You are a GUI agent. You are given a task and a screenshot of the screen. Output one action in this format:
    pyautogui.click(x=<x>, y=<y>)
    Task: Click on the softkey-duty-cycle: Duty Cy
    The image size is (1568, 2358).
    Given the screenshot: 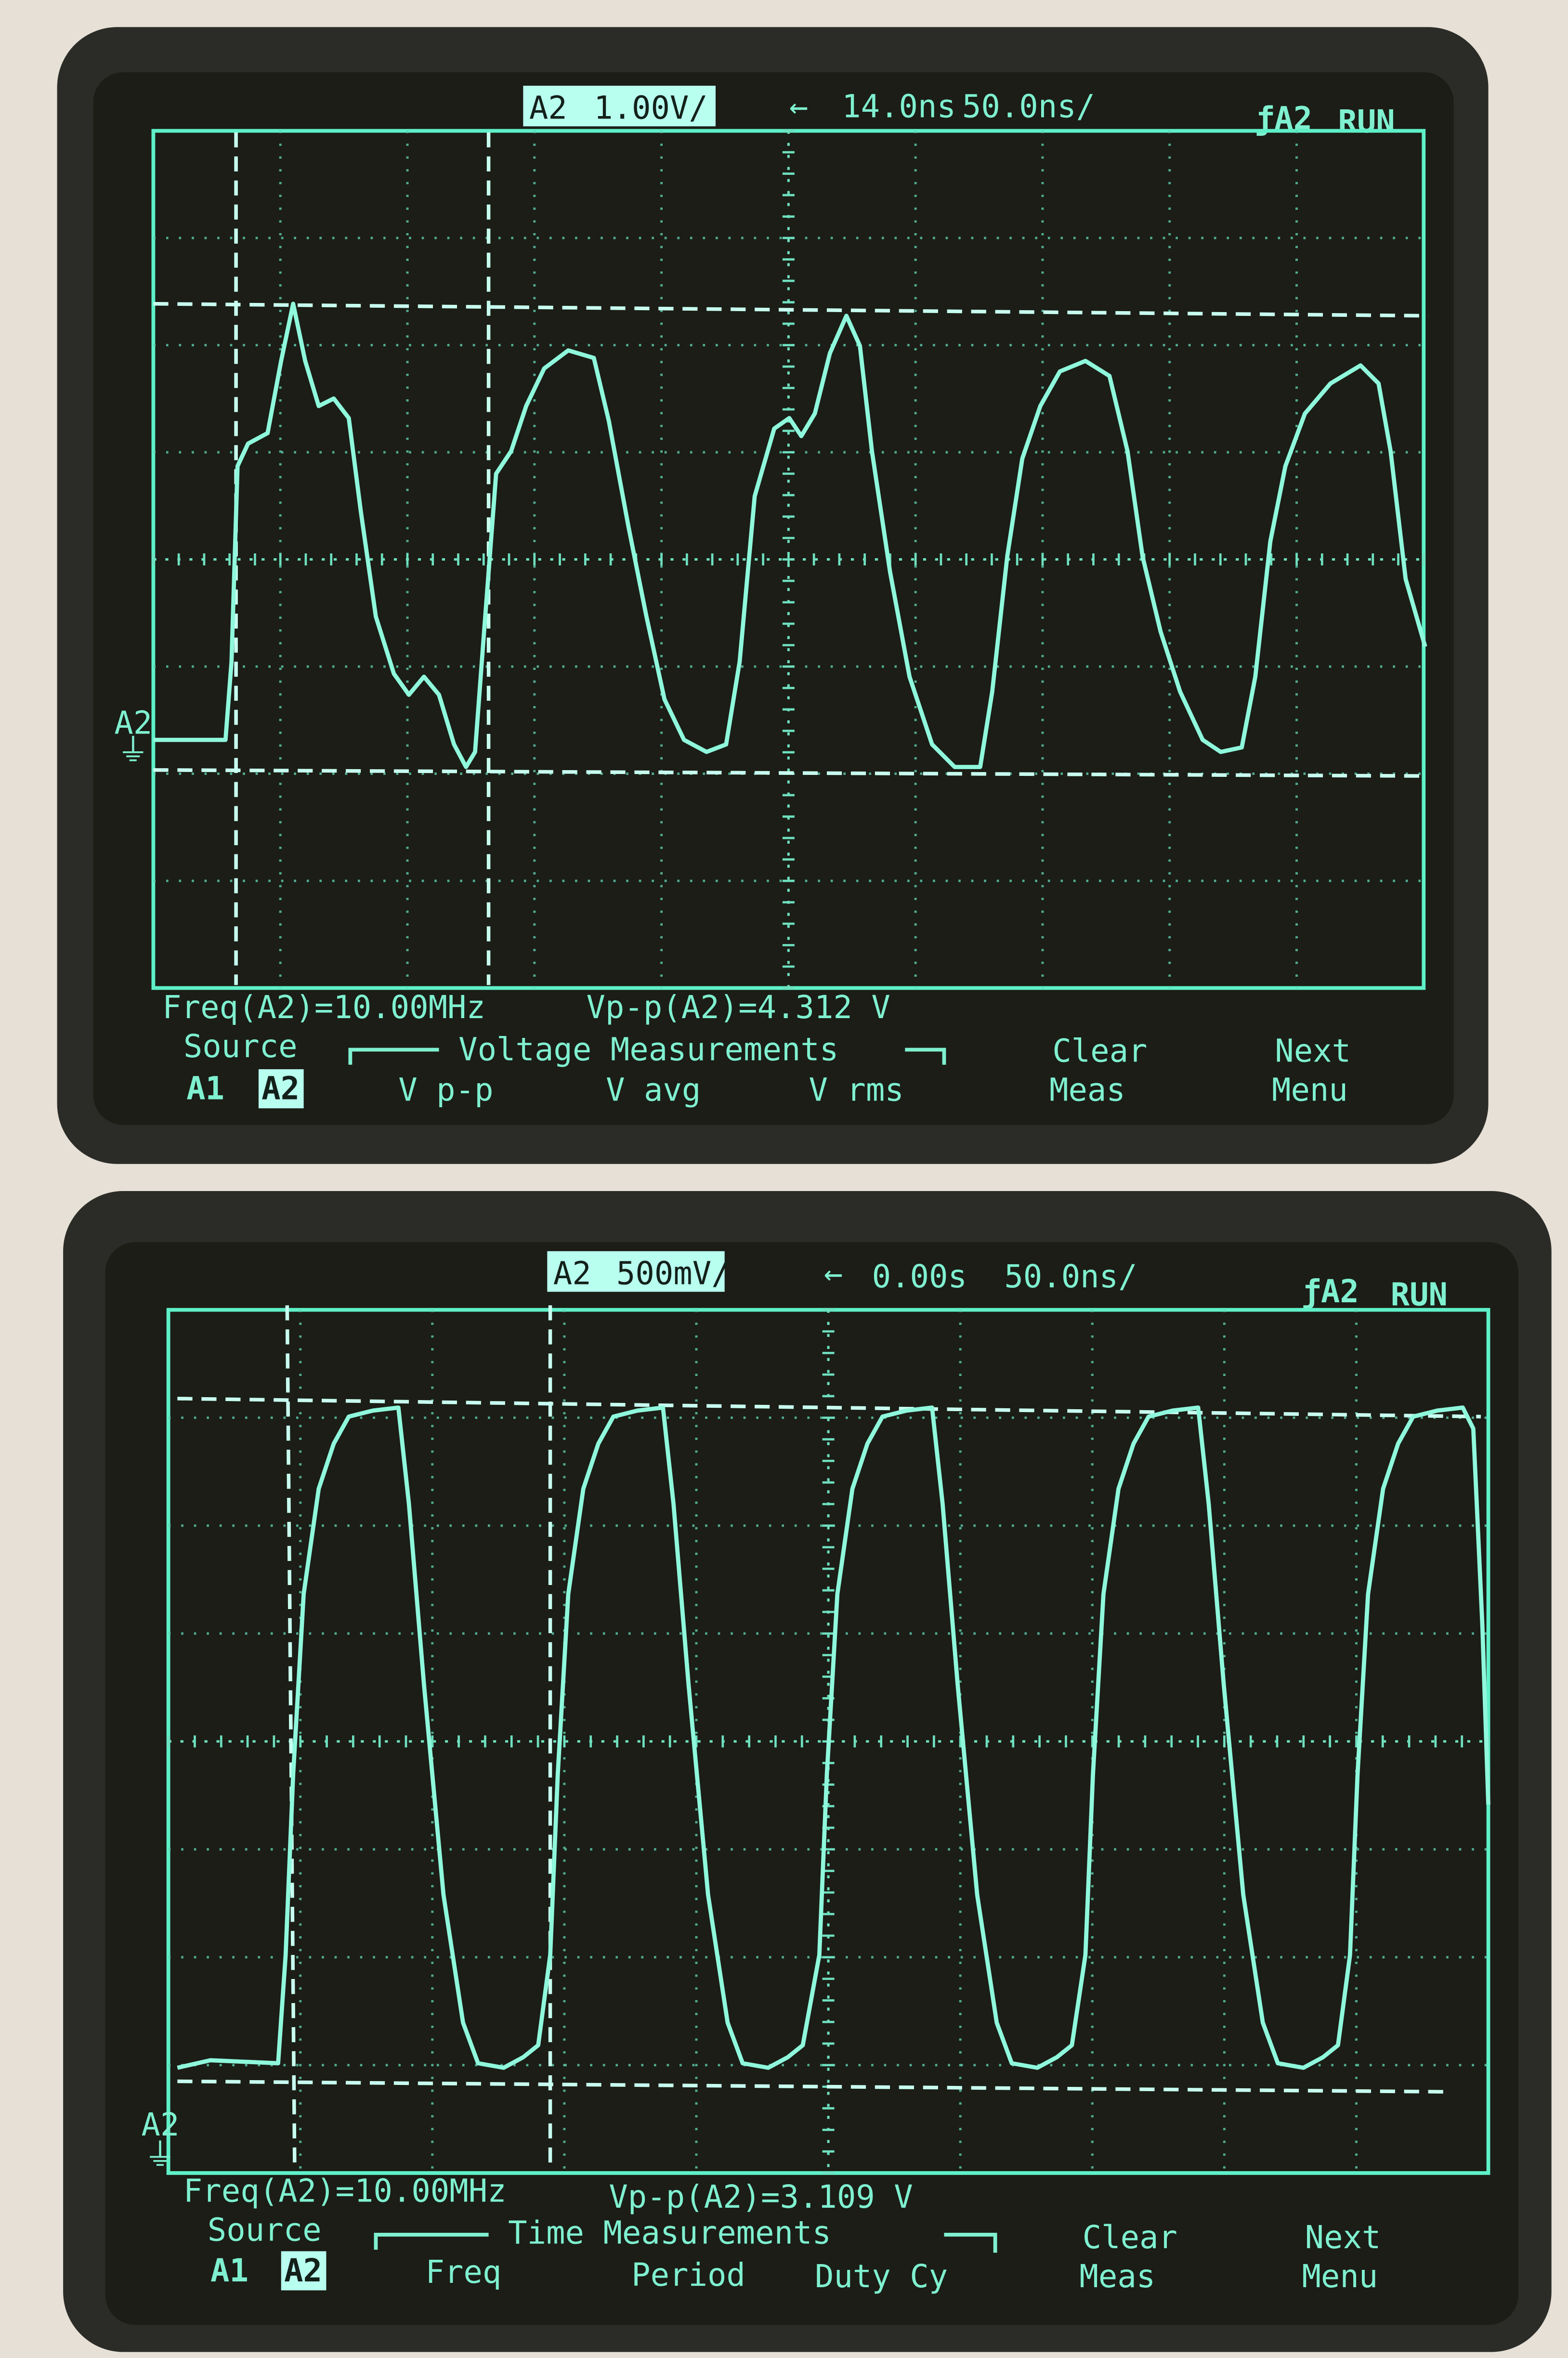 What is the action you would take?
    pyautogui.click(x=881, y=2276)
    